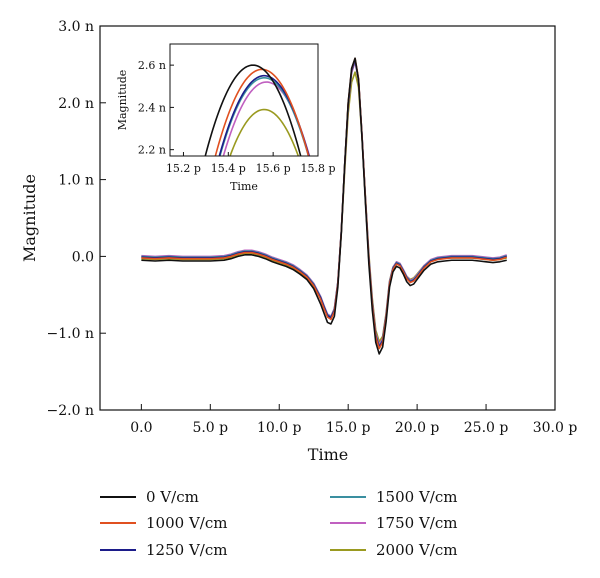  I want to click on inset-plot-frame, so click(244, 100).